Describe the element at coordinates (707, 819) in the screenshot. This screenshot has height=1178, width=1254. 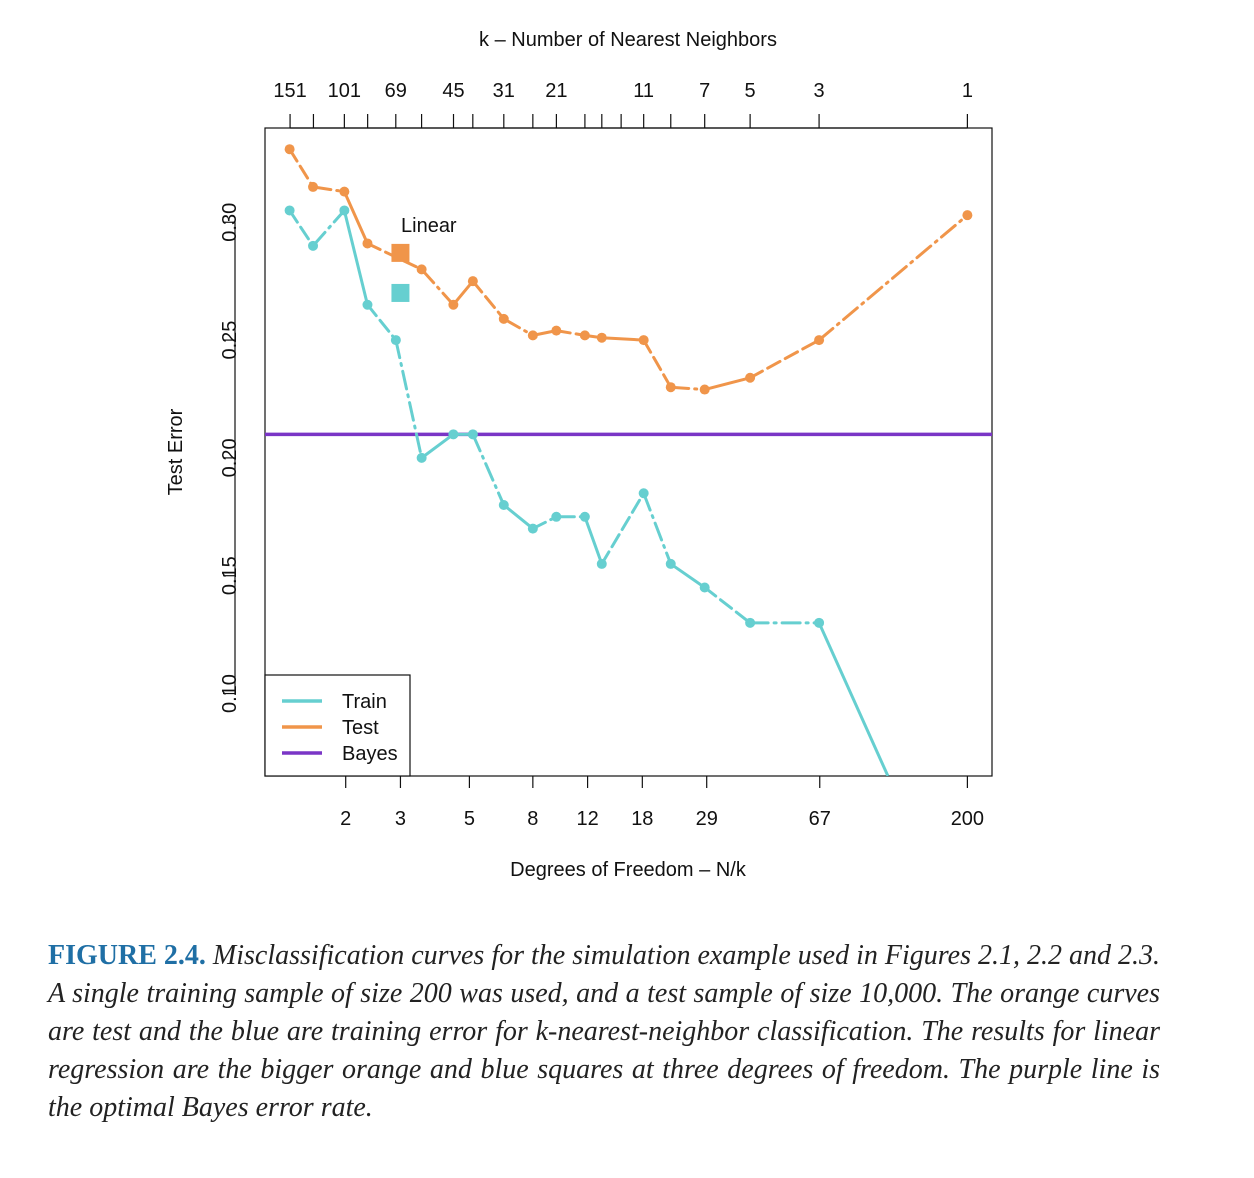
I see `x-tick-label: 29` at that location.